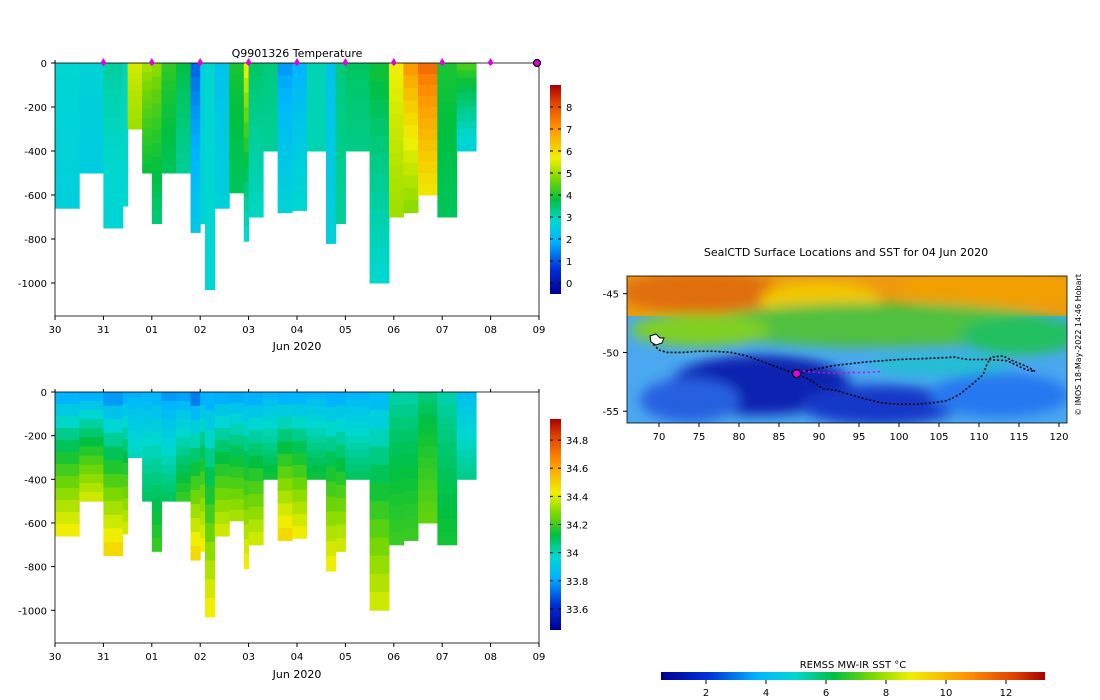  What do you see at coordinates (200, 330) in the screenshot?
I see `x-tick-label: 02` at bounding box center [200, 330].